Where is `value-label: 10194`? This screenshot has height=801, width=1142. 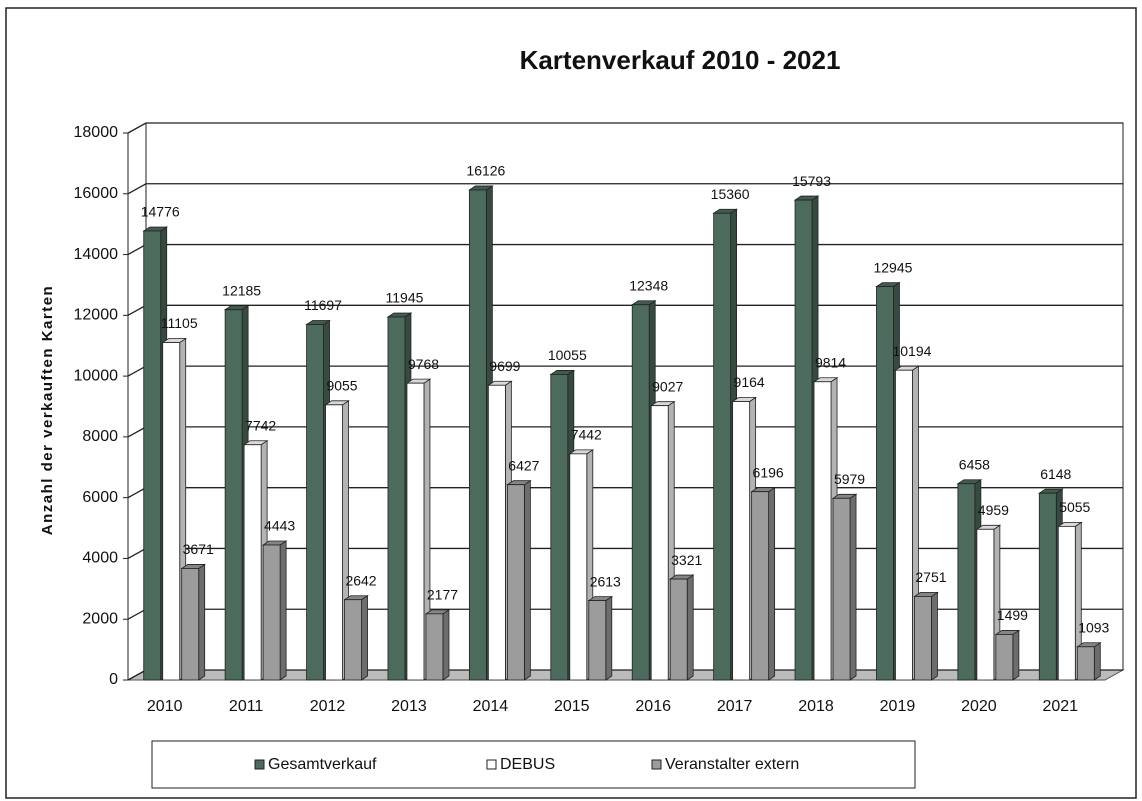 value-label: 10194 is located at coordinates (911, 351).